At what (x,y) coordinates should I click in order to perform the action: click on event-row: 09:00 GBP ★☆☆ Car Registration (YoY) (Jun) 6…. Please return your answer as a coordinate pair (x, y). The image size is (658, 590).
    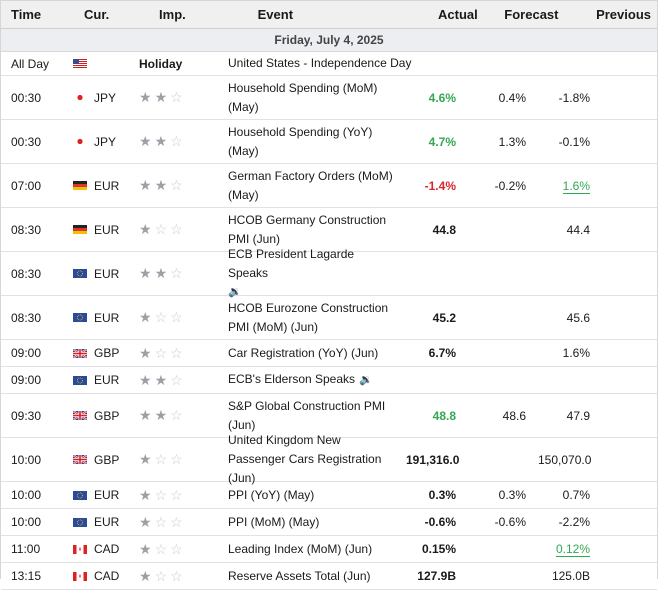
    Looking at the image, I should click on (329, 353).